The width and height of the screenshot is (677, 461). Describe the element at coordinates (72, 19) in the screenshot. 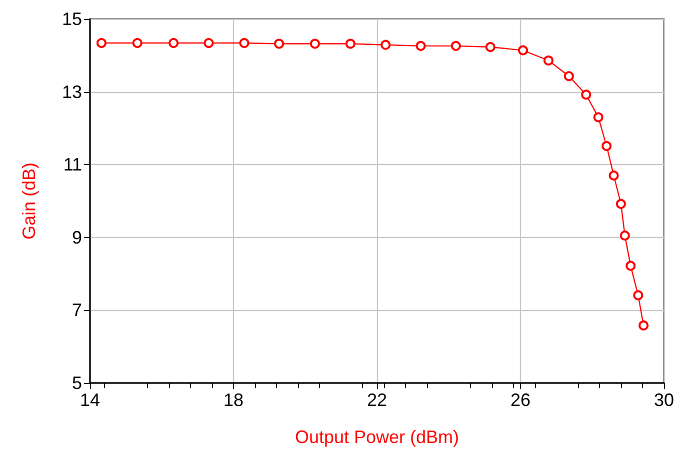

I see `y-tick-label: 15` at that location.